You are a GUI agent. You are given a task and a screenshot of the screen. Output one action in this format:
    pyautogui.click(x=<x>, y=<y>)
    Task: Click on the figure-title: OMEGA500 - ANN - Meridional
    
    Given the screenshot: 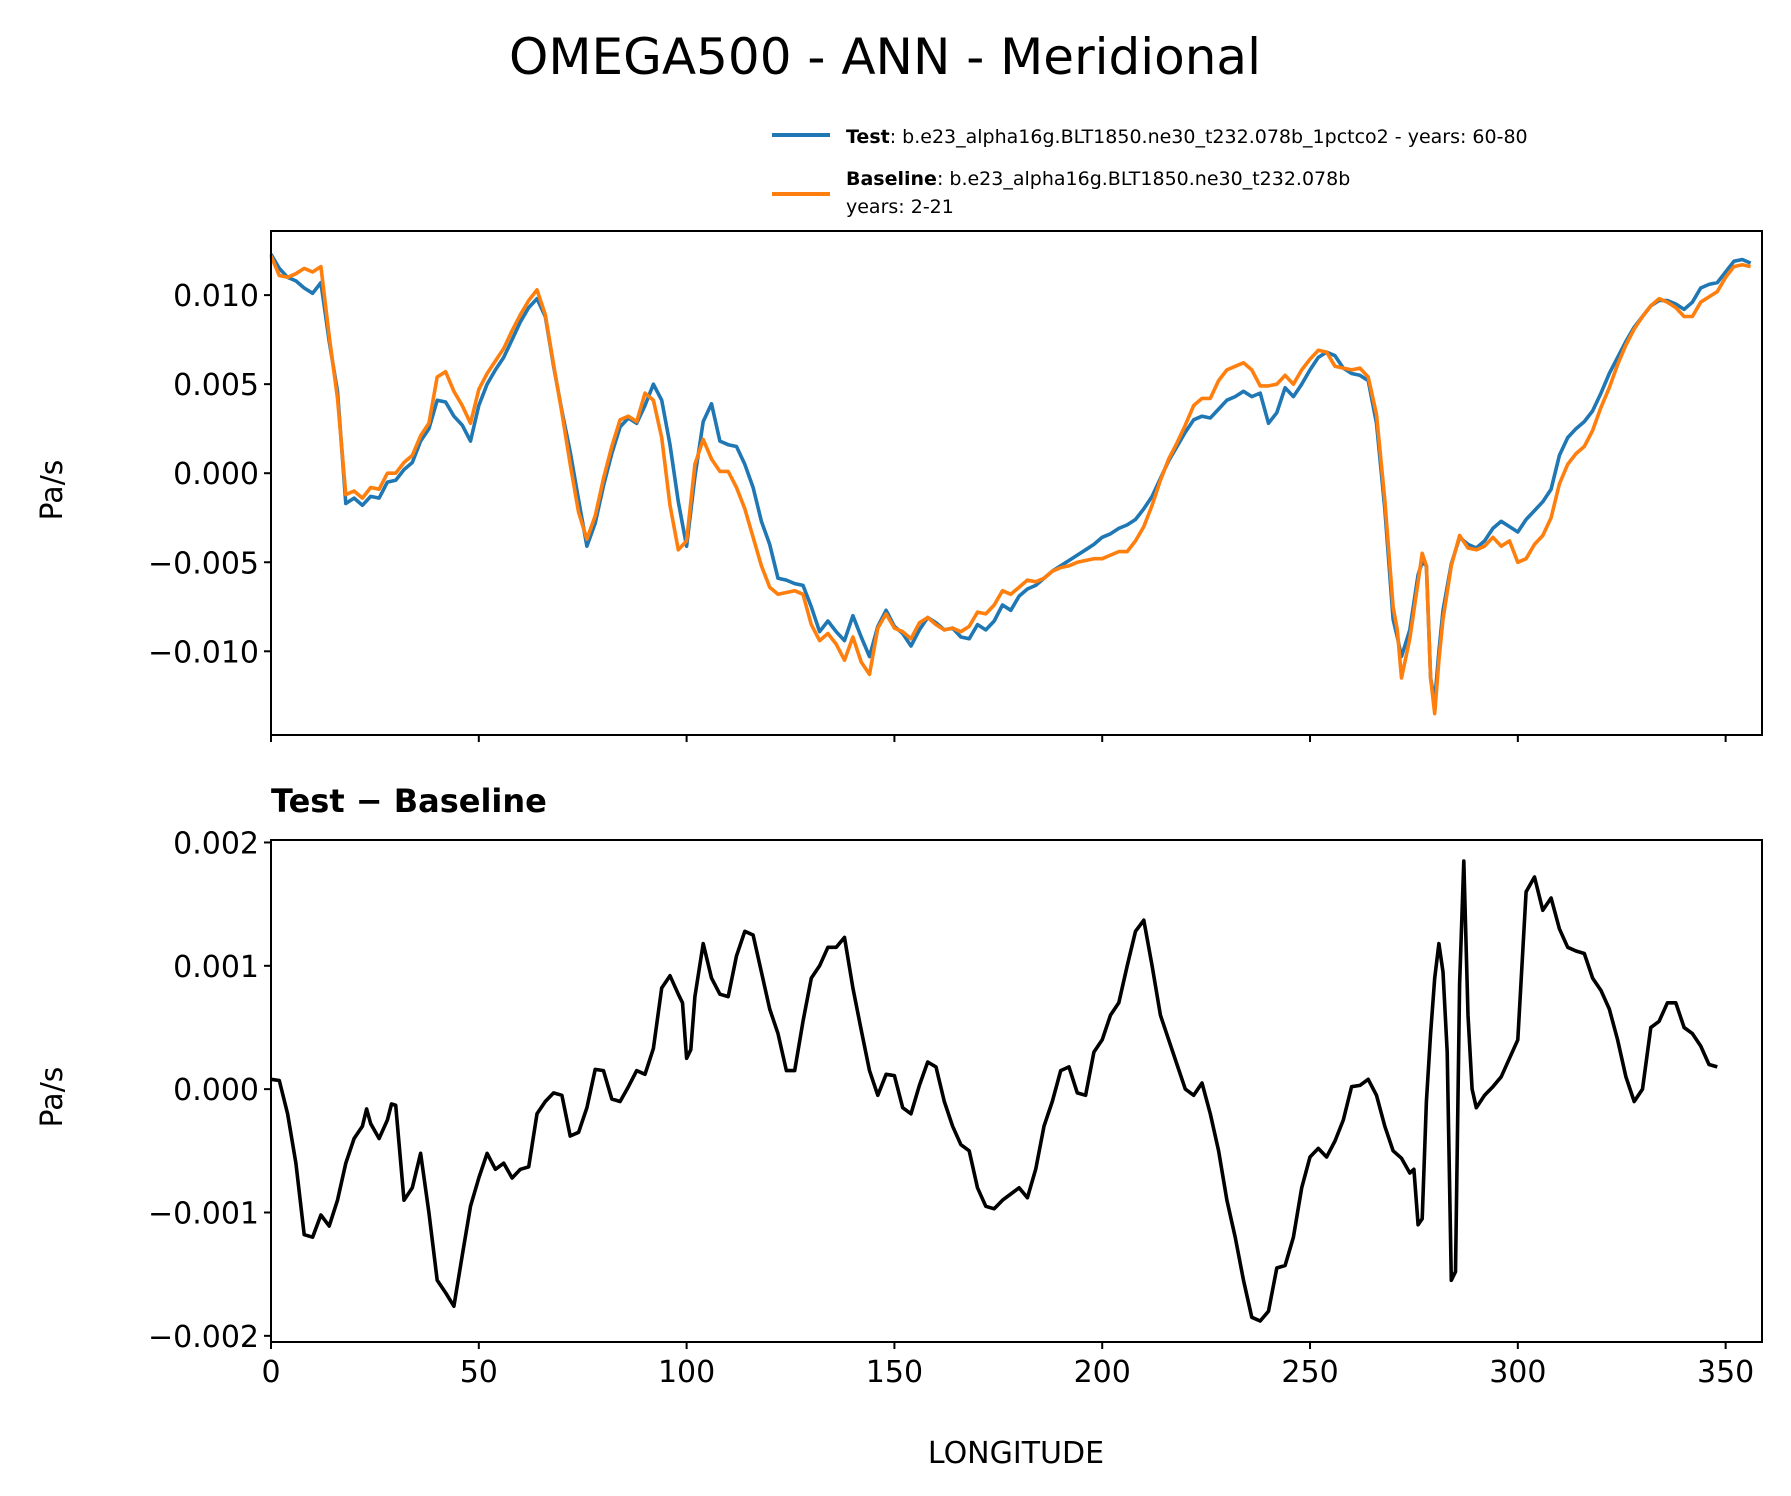 What is the action you would take?
    pyautogui.click(x=885, y=57)
    